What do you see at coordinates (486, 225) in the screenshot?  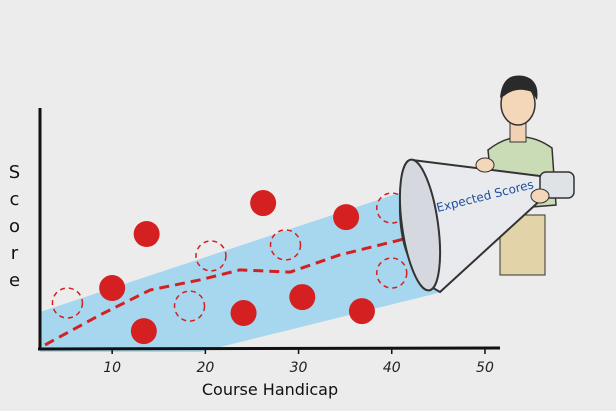 I see `megaphone` at bounding box center [486, 225].